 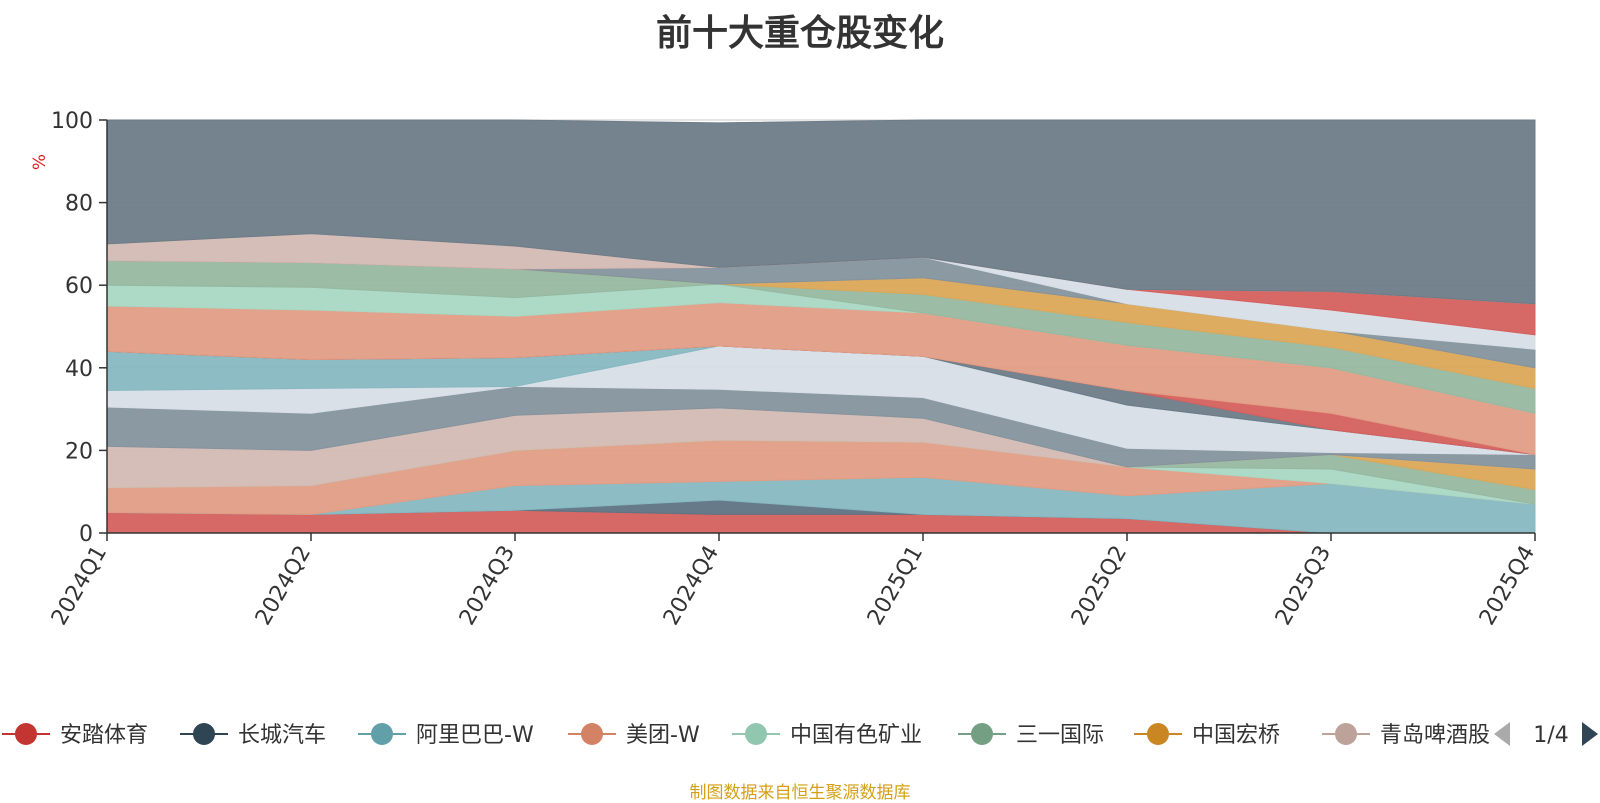 What do you see at coordinates (487, 586) in the screenshot?
I see `x-tick-label: 2024Q3` at bounding box center [487, 586].